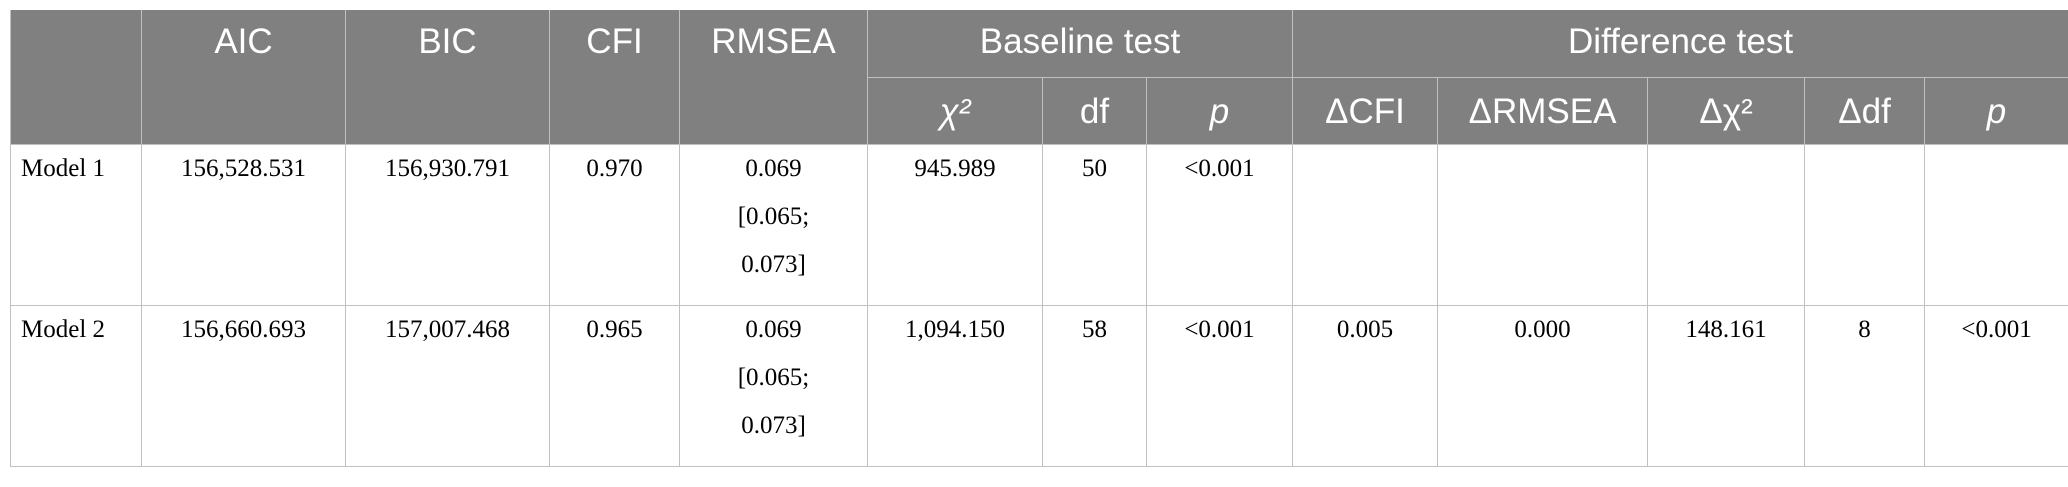  What do you see at coordinates (1365, 386) in the screenshot?
I see `cell-delta-cfi: 0.005` at bounding box center [1365, 386].